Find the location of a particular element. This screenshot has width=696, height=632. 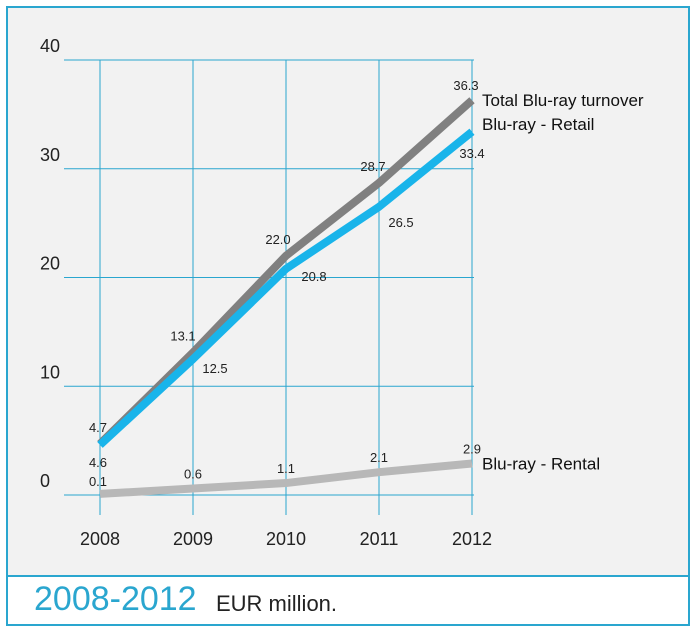

data-label-blu-ray-retail: 4.6 is located at coordinates (98, 462).